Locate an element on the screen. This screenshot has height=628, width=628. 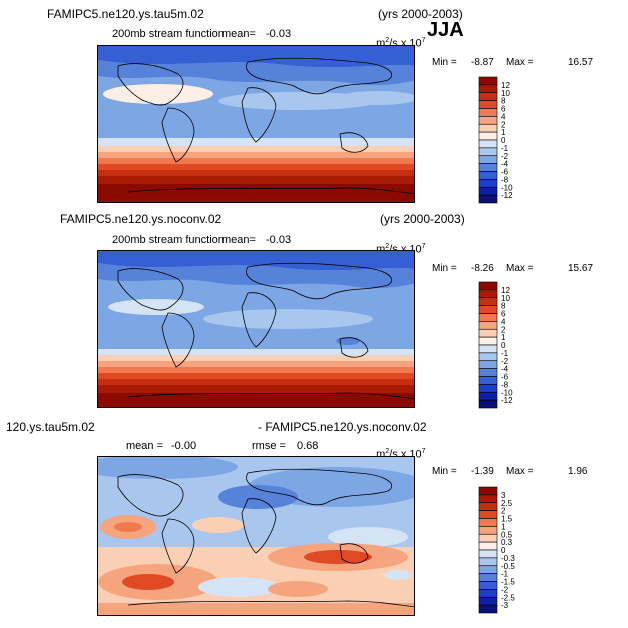
panel3-colorbar-svg: 32.521.510.50.30-0.3-0.5-1-1.5-2-2.5-3 is located at coordinates (496, 550).